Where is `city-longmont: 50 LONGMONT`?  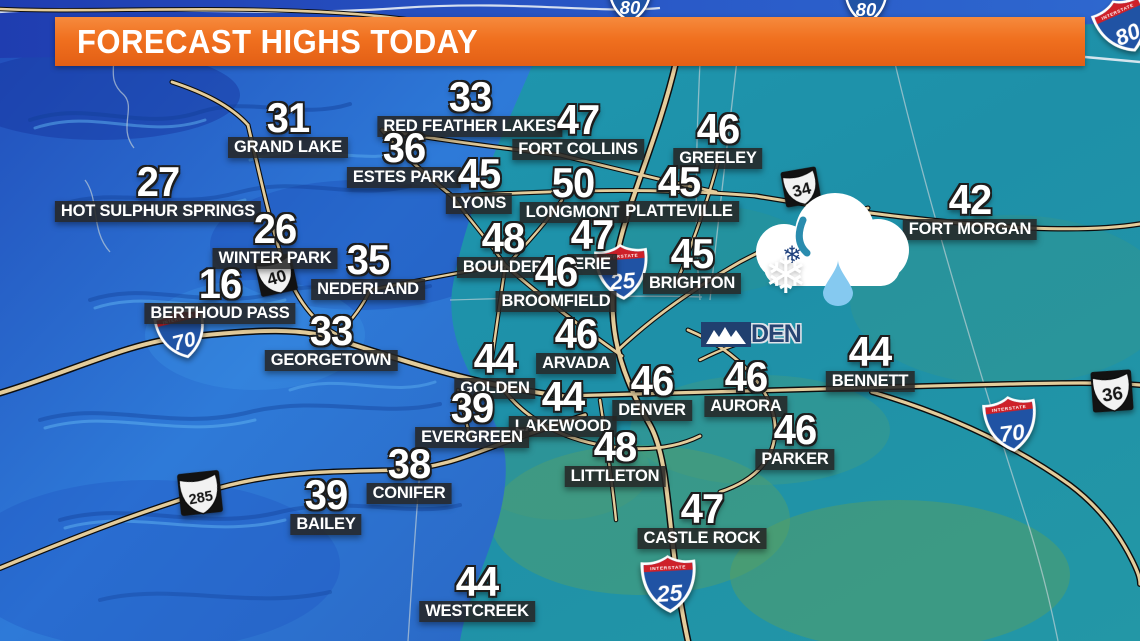 city-longmont: 50 LONGMONT is located at coordinates (573, 191).